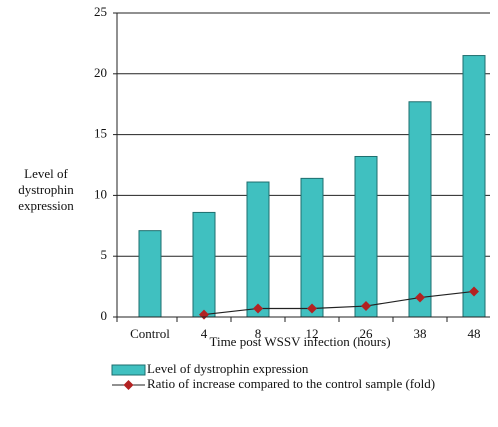  I want to click on y-tick-label: 5, so click(104, 254).